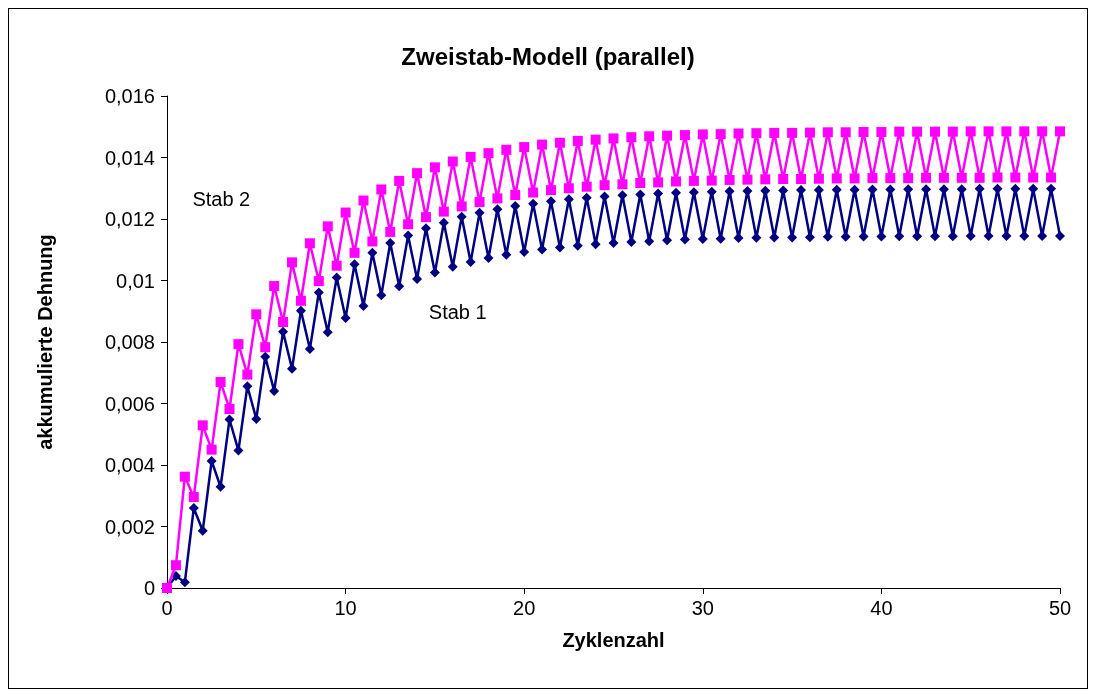  What do you see at coordinates (45, 342) in the screenshot?
I see `y-axis-title: akkumulierte Dehnung` at bounding box center [45, 342].